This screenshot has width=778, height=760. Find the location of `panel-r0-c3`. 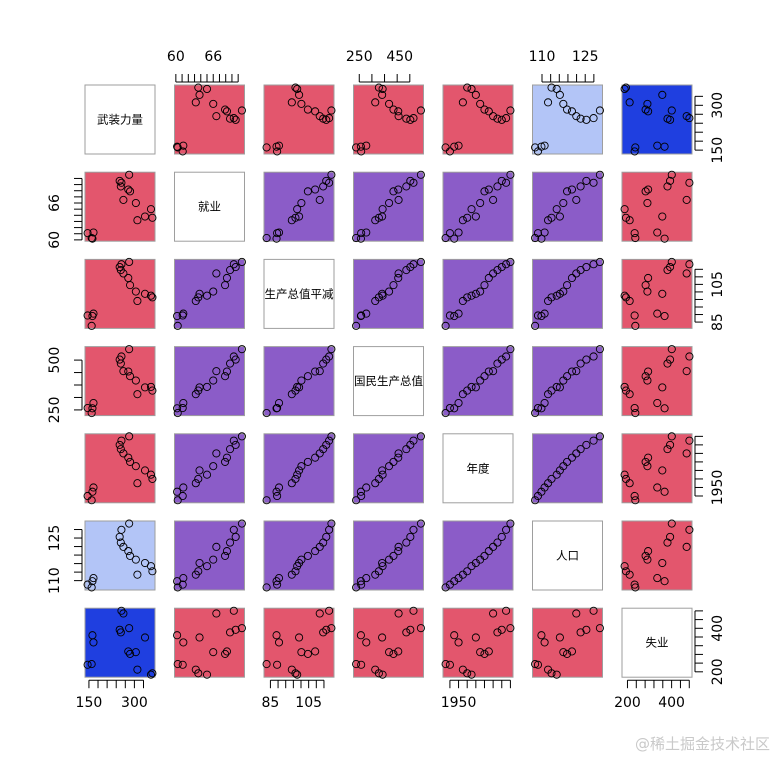

panel-r0-c3 is located at coordinates (388, 119).